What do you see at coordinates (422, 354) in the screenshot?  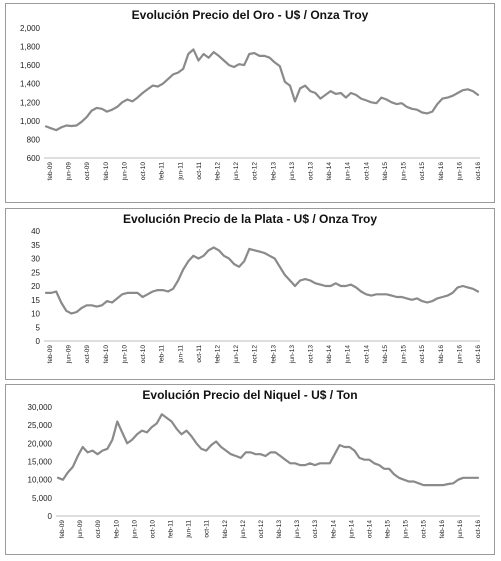 I see `silver-x-tick-label: oct-15` at bounding box center [422, 354].